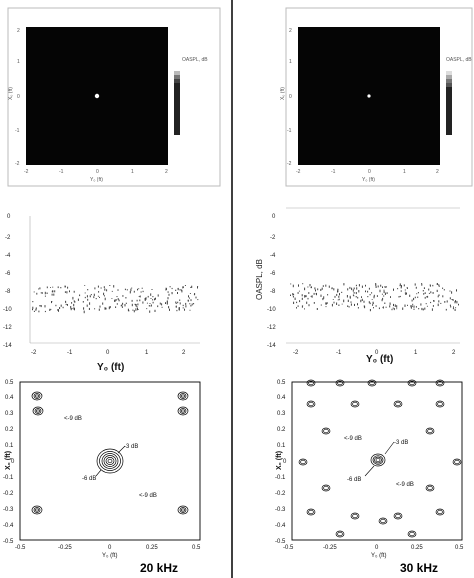  Describe the element at coordinates (281, 446) in the screenshot. I see `right-contour-ytick: 0.1` at that location.